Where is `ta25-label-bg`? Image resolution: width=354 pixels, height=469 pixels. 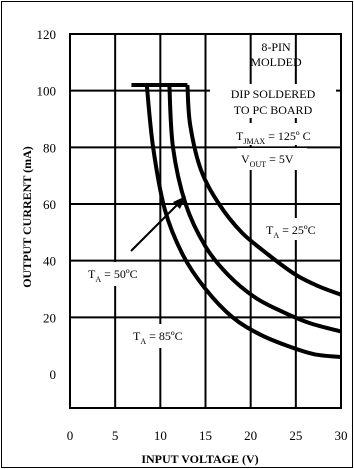
ta25-label-bg is located at coordinates (294, 229).